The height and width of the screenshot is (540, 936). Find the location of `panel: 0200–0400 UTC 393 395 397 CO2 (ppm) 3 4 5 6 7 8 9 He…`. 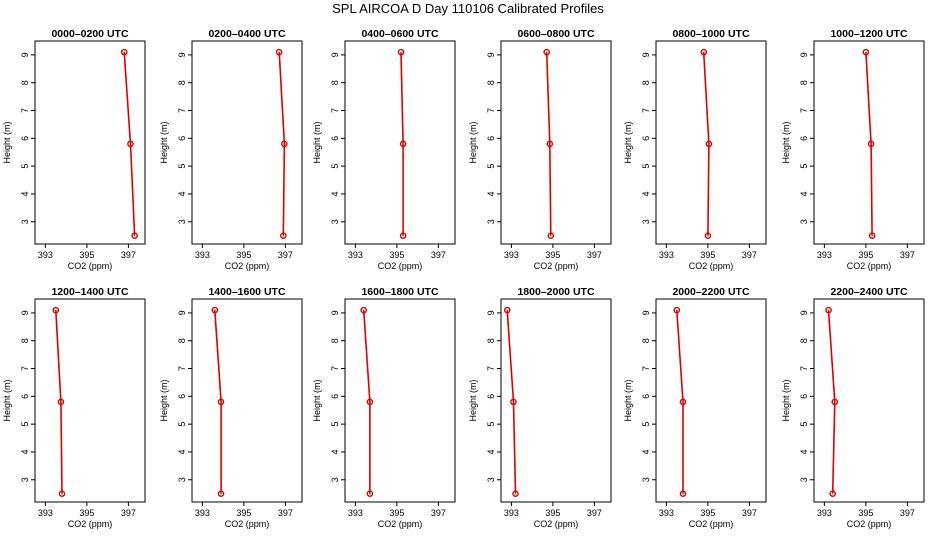

panel: 0200–0400 UTC 393 395 397 CO2 (ppm) 3 4 5 6 7 8 9 He… is located at coordinates (231, 149).